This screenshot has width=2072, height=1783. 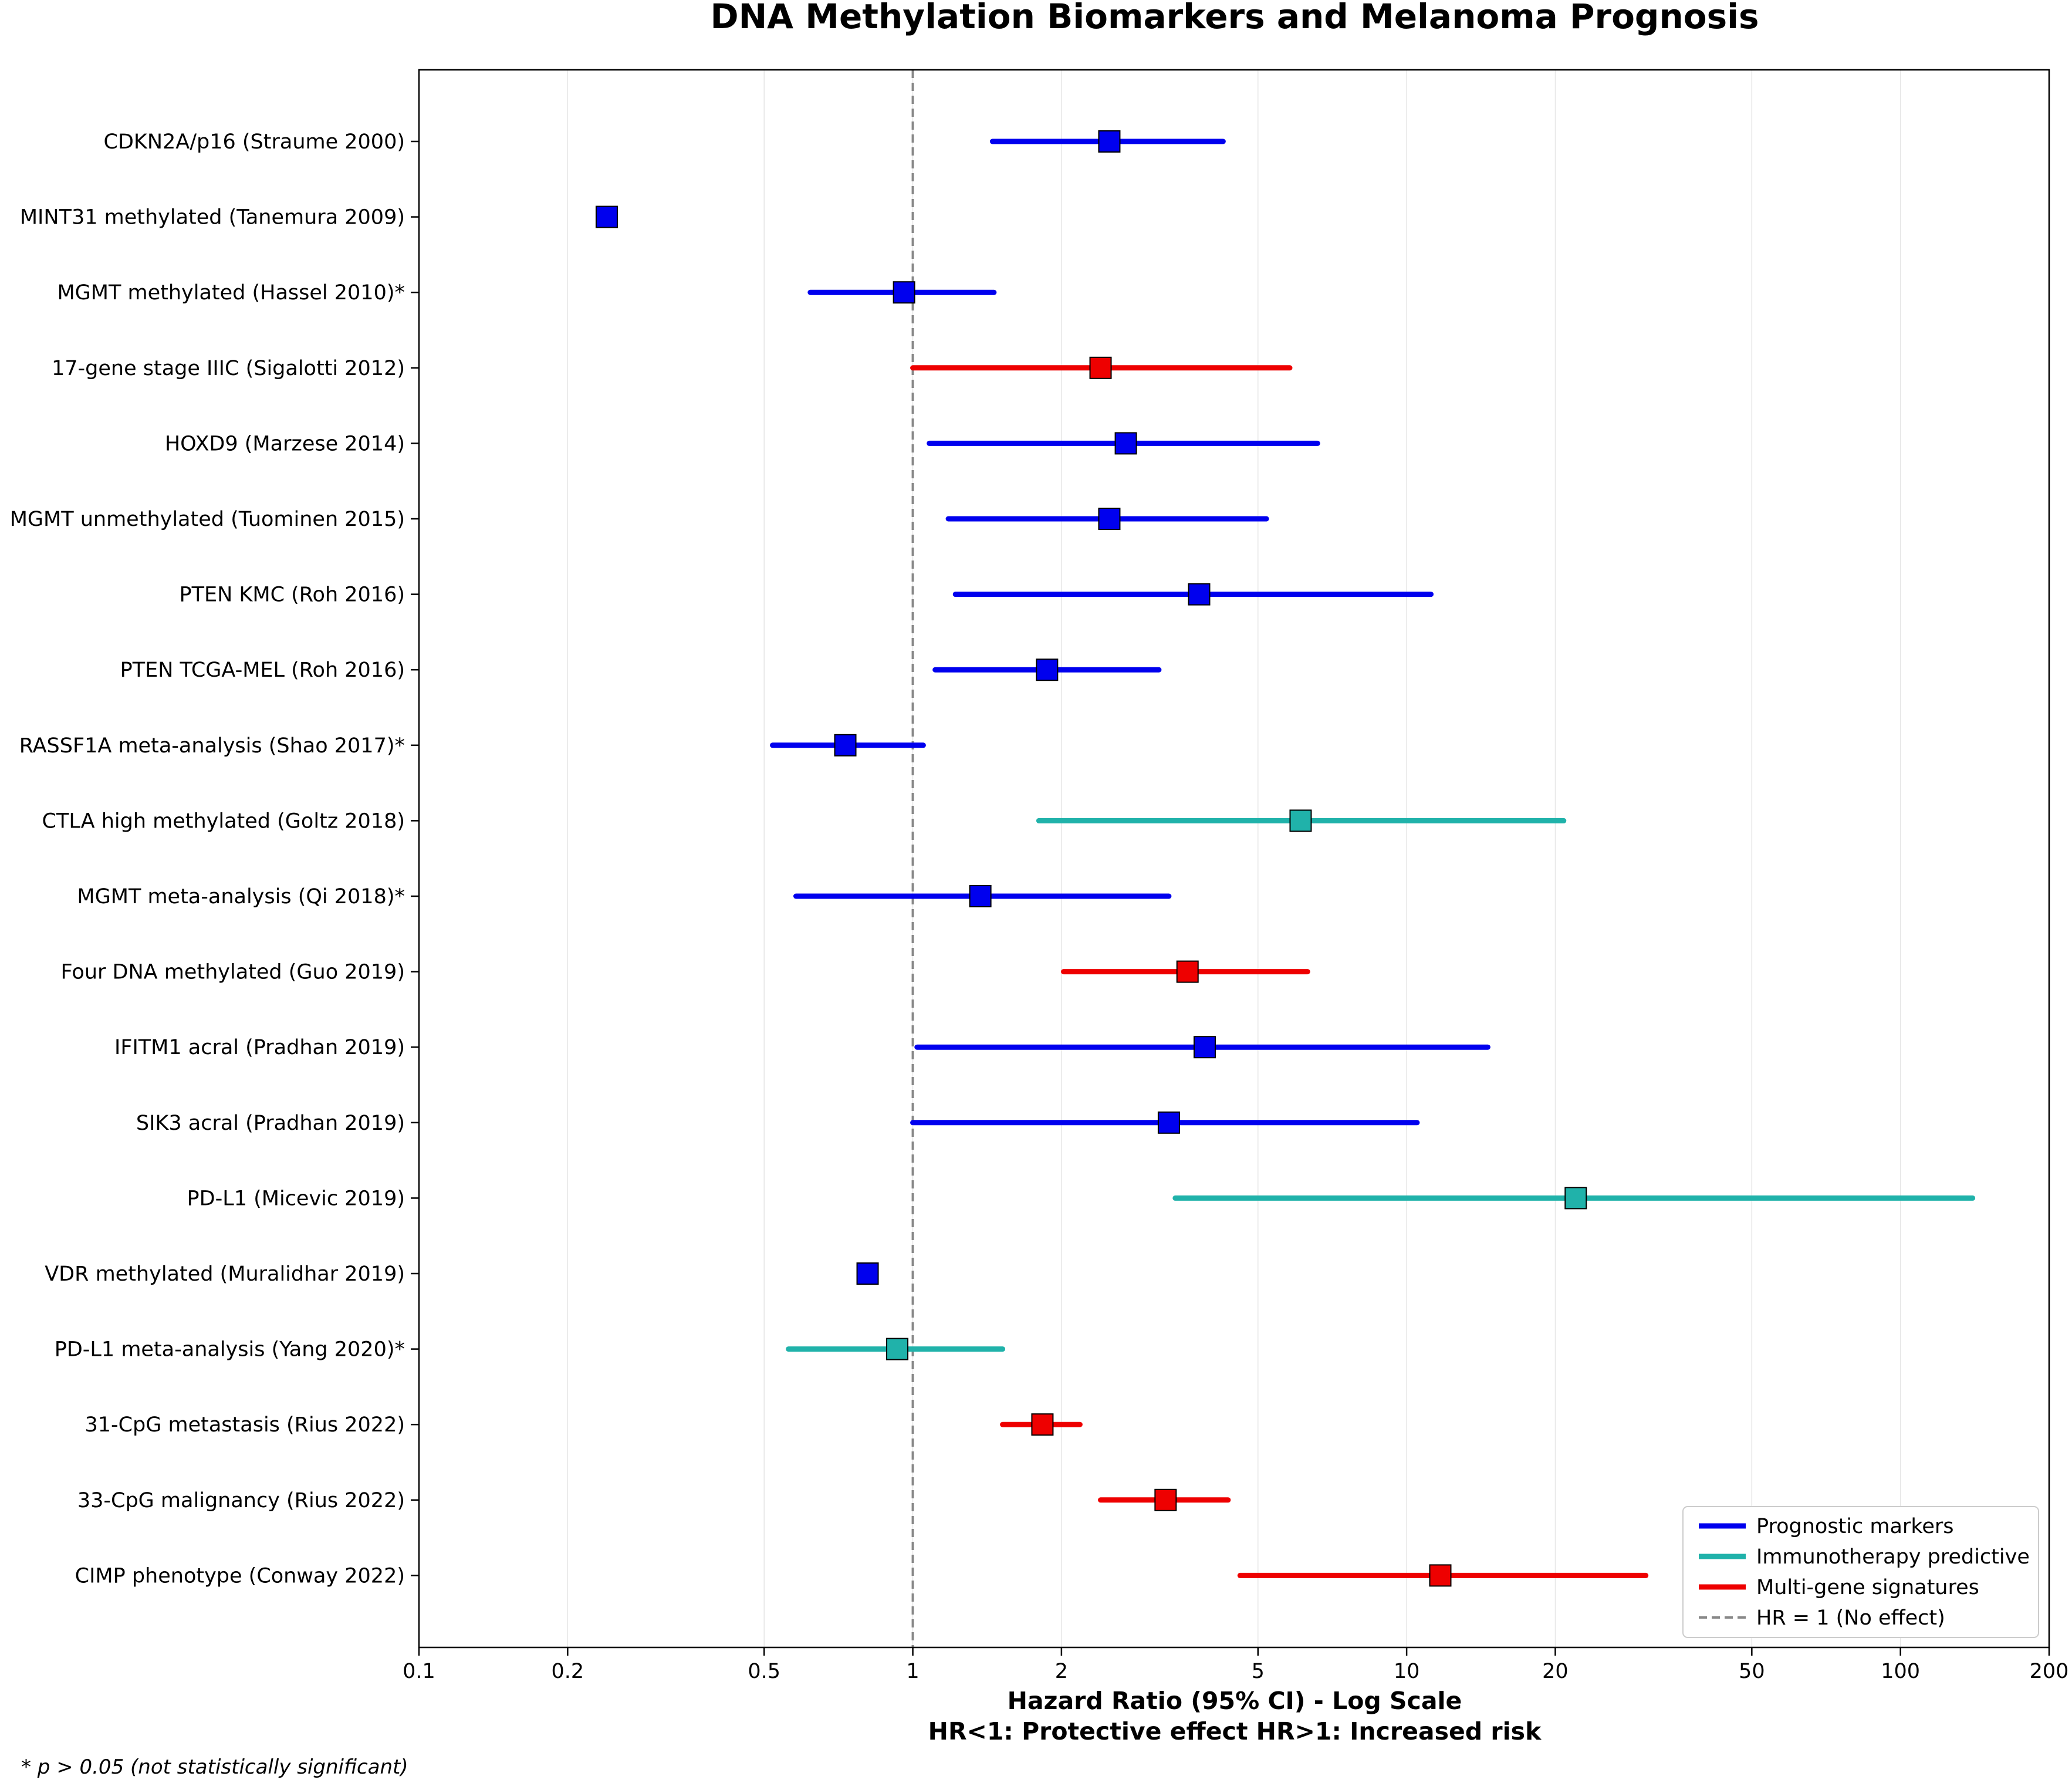 I want to click on x-tick-label-10: 200, so click(x=2049, y=1671).